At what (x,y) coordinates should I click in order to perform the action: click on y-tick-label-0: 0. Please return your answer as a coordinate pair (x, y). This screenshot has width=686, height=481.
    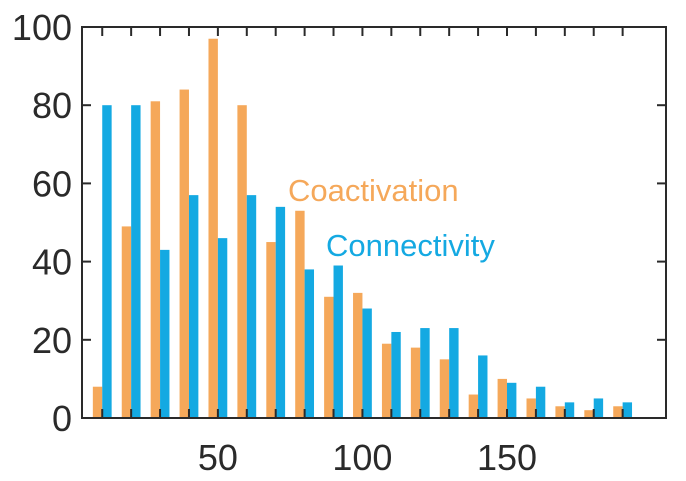
    Looking at the image, I should click on (62, 418).